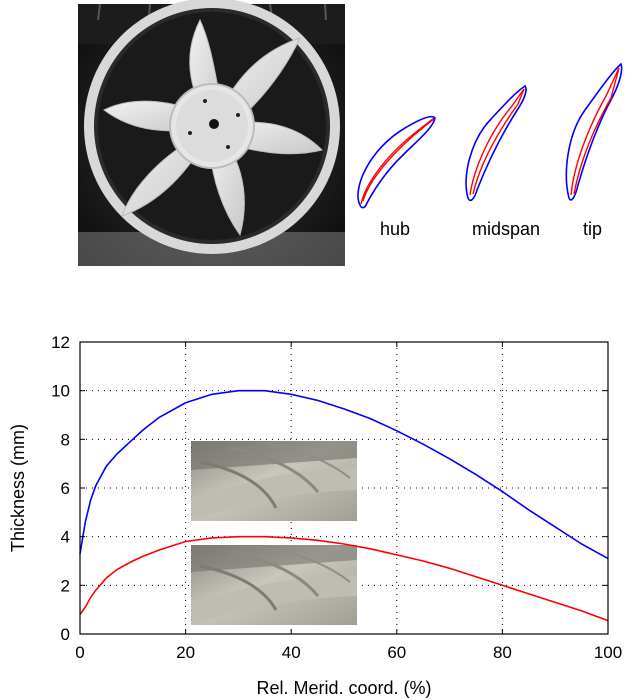  Describe the element at coordinates (506, 229) in the screenshot. I see `profile-label-midspan: midspan` at that location.